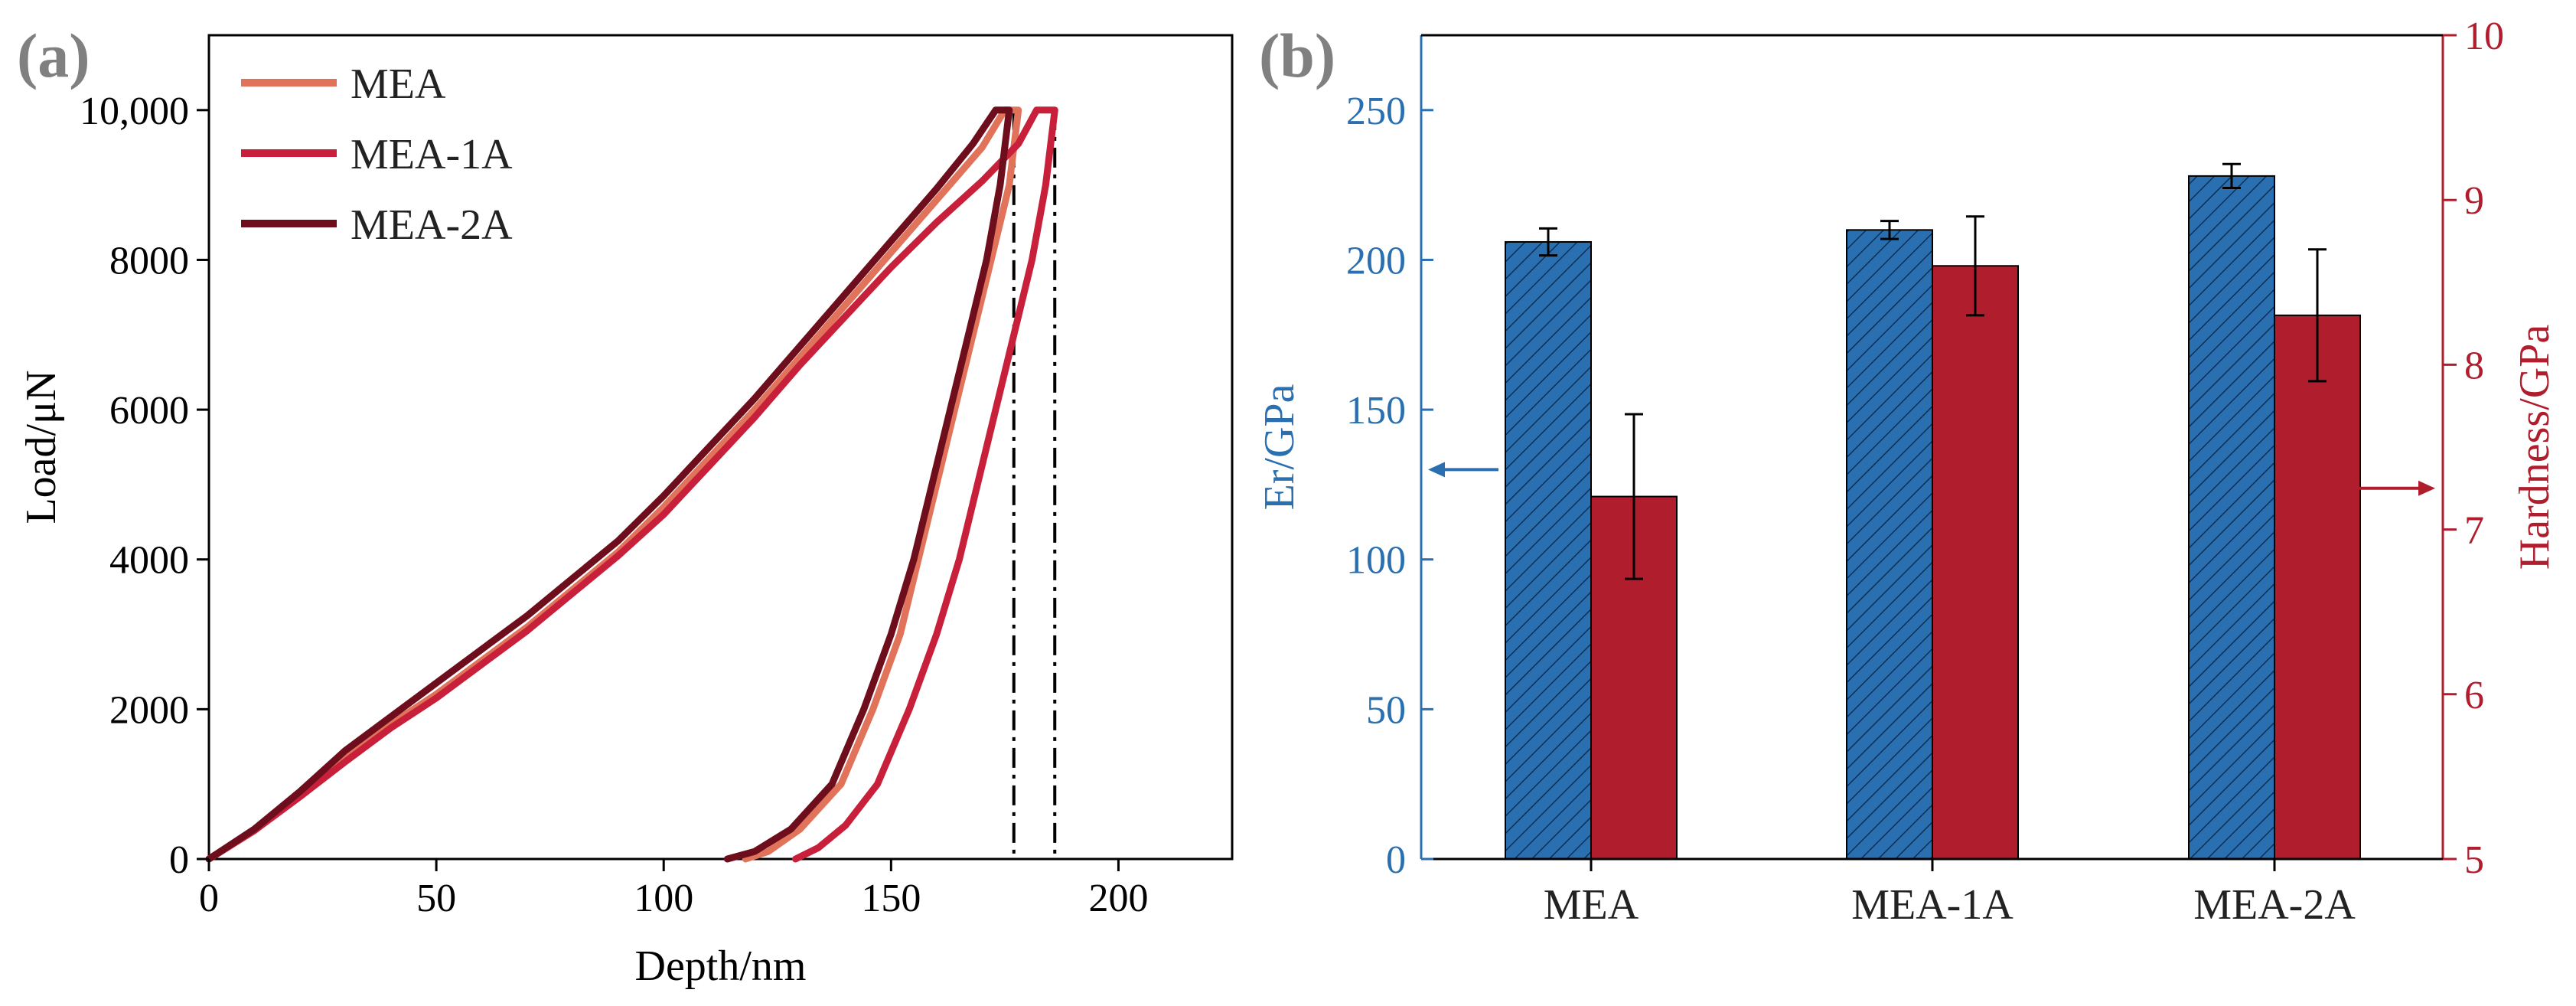 This screenshot has height=1006, width=2576. I want to click on x-tick-label: 0, so click(209, 898).